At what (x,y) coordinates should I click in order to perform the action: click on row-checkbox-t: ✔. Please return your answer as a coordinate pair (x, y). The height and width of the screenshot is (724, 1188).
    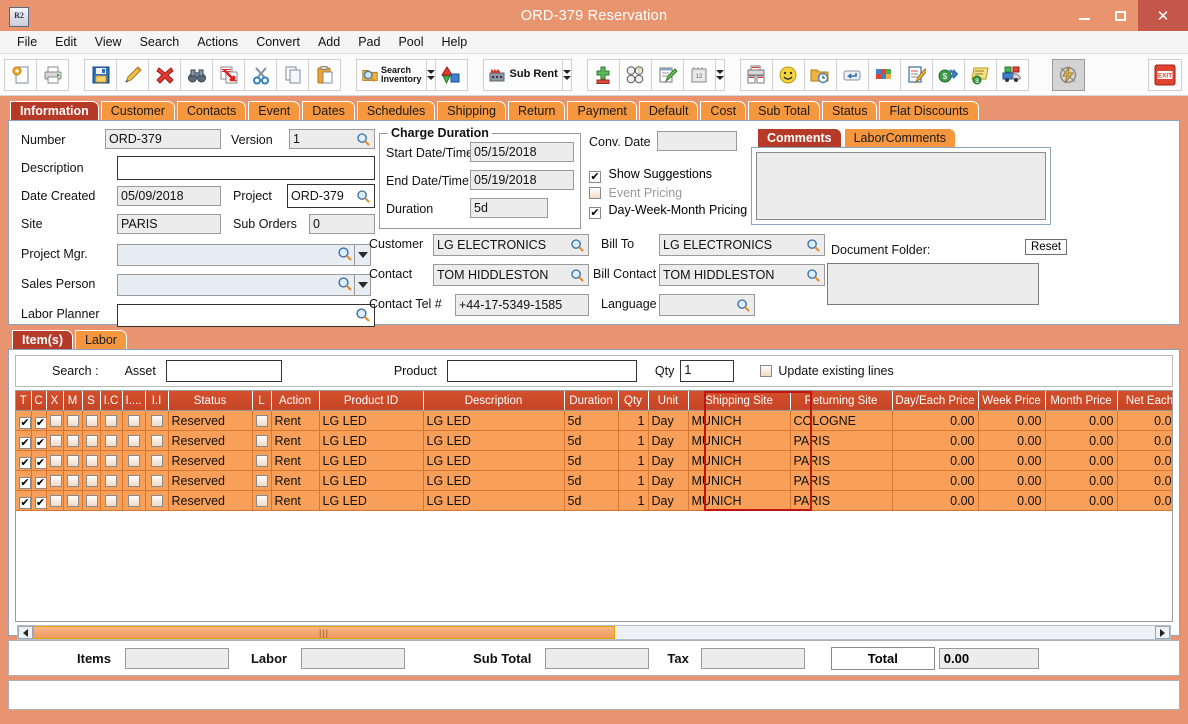
    Looking at the image, I should click on (24, 482).